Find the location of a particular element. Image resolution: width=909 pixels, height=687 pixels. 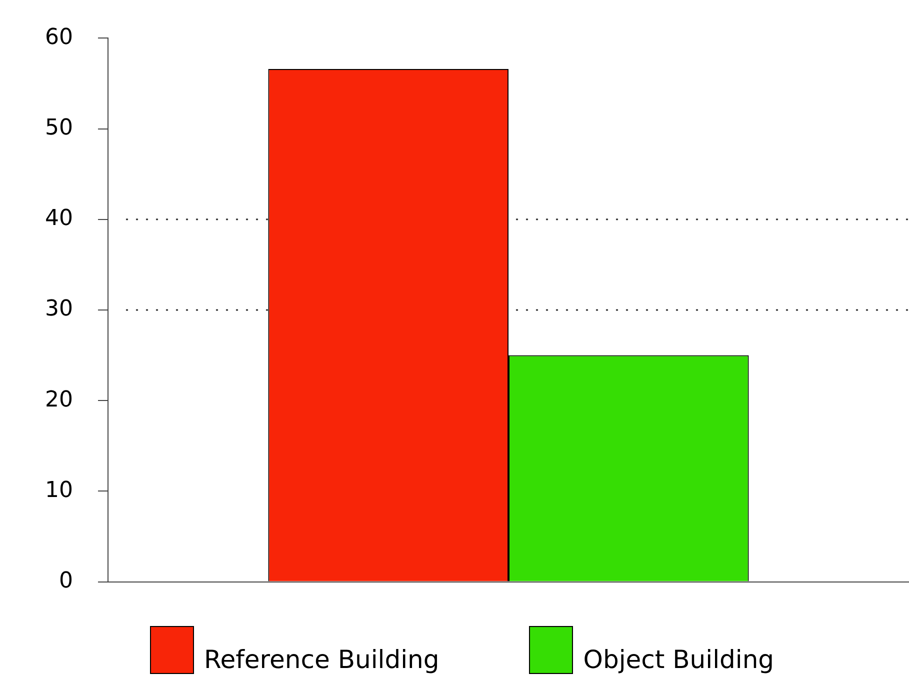

legend-label: Object Building is located at coordinates (678, 659).